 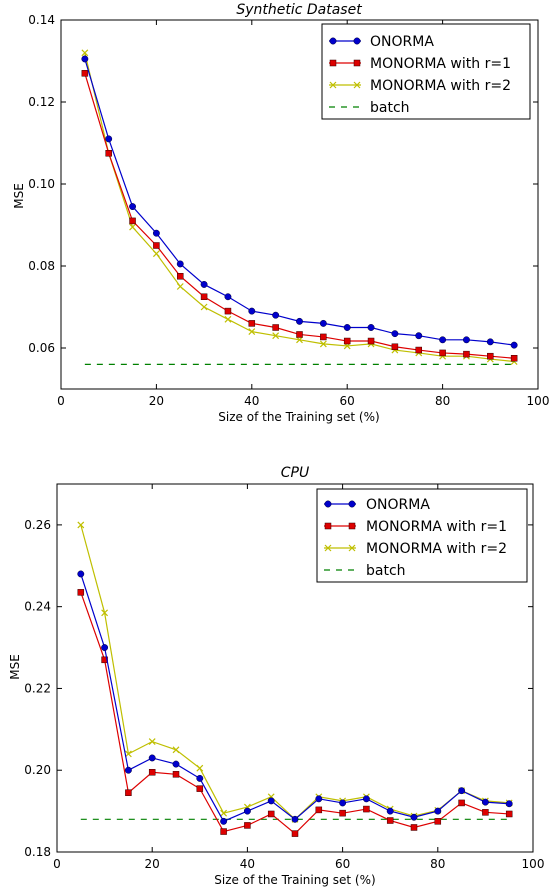 I want to click on y-tick-label: 0.10, so click(x=41, y=184).